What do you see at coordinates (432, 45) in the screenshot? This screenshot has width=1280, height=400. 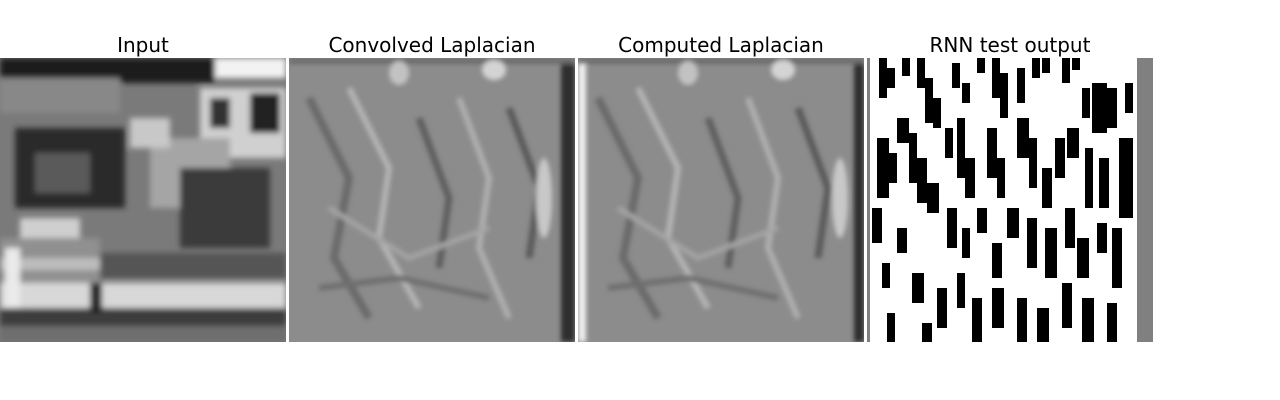 I see `panel-title-convolved-laplacian: Convolved Laplacian` at bounding box center [432, 45].